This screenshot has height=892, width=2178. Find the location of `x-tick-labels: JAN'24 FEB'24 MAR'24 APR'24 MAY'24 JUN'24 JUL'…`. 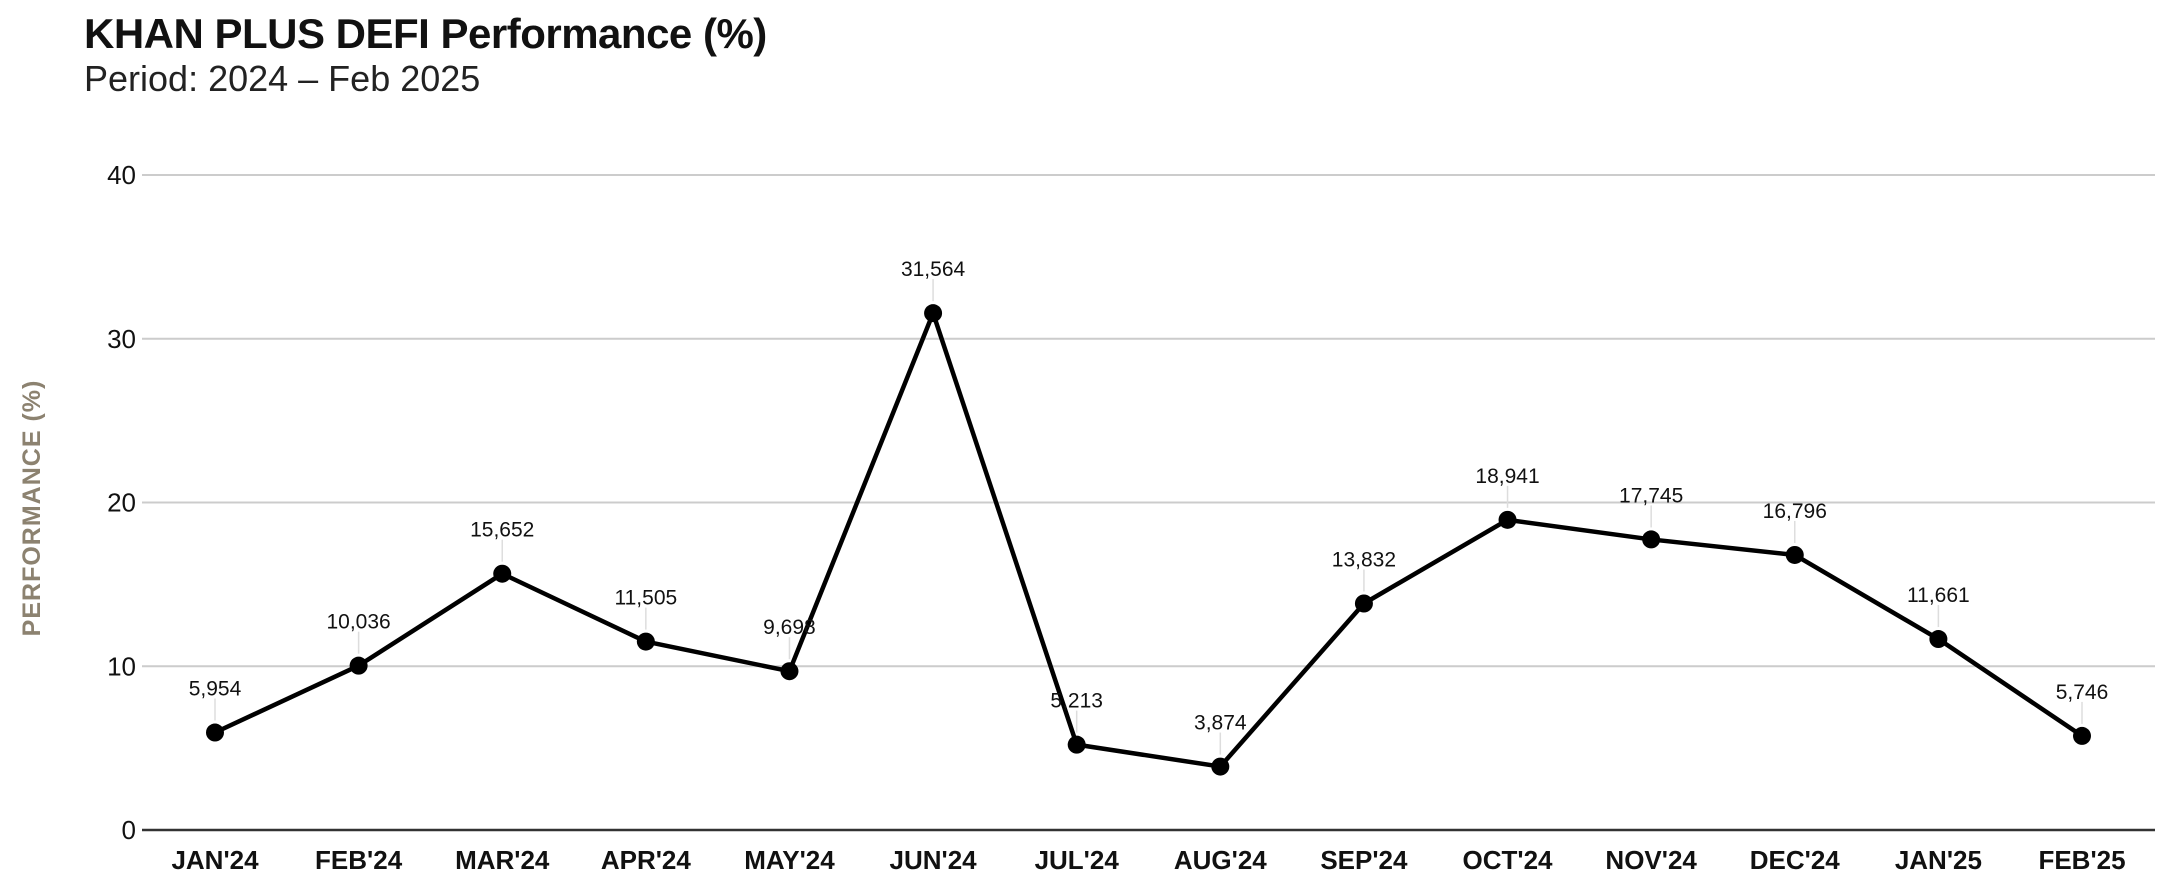

x-tick-labels: JAN'24 FEB'24 MAR'24 APR'24 MAY'24 JUN'24 JUL'… is located at coordinates (1148, 860).